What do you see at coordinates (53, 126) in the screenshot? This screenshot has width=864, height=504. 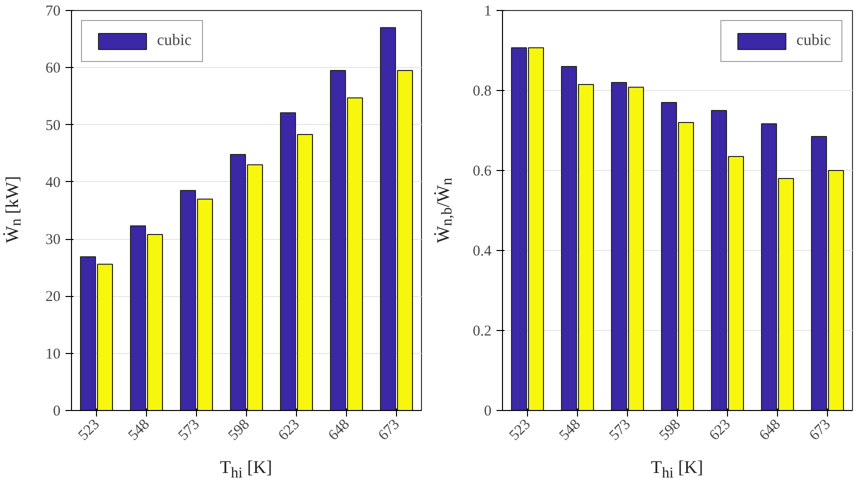 I see `y-tick-label: 50` at bounding box center [53, 126].